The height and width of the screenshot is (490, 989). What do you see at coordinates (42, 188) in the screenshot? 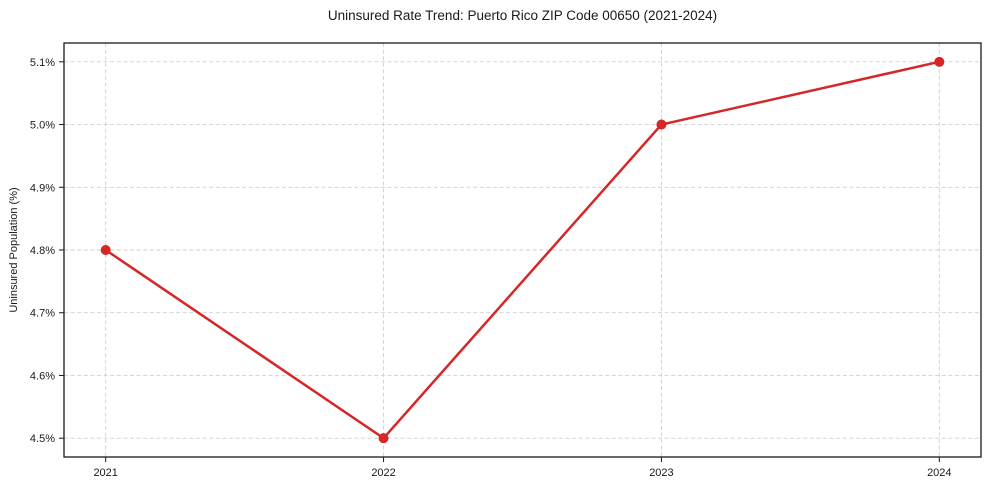
I see `y-tick-label: 4.9%` at bounding box center [42, 188].